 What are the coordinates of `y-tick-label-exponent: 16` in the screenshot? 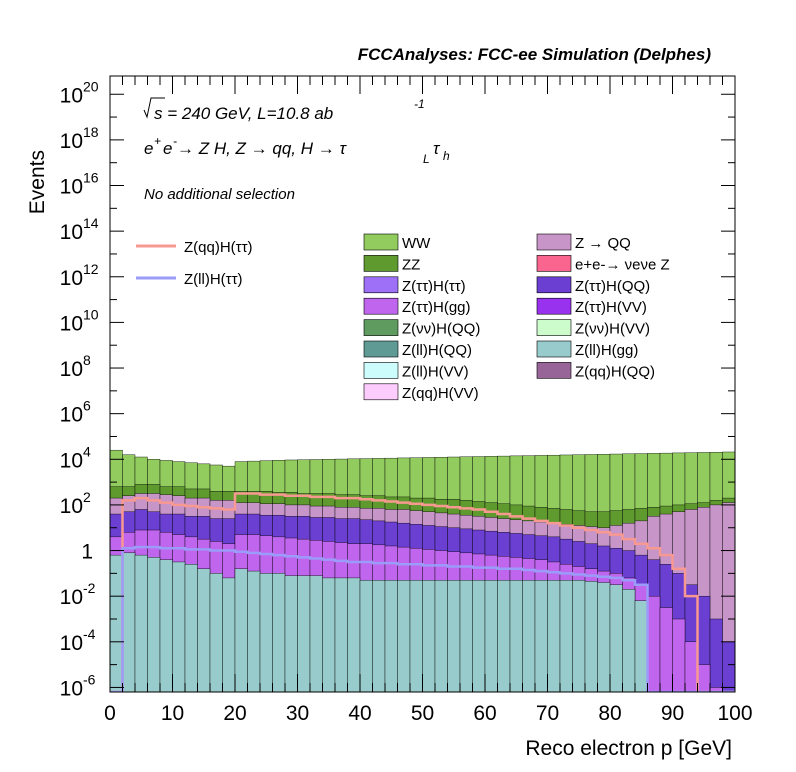 It's located at (91, 178).